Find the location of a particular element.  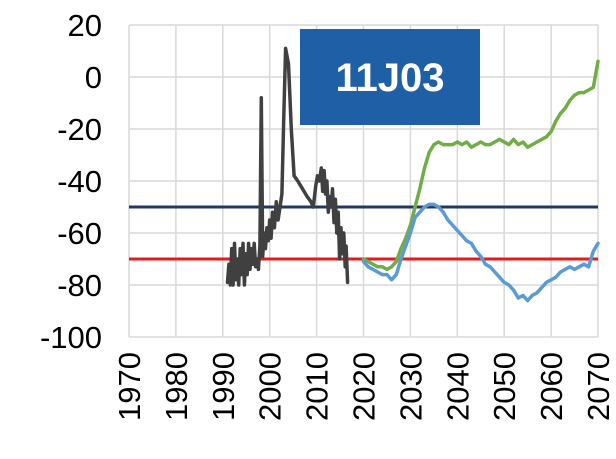

x-tick-label: 1980 is located at coordinates (176, 386).